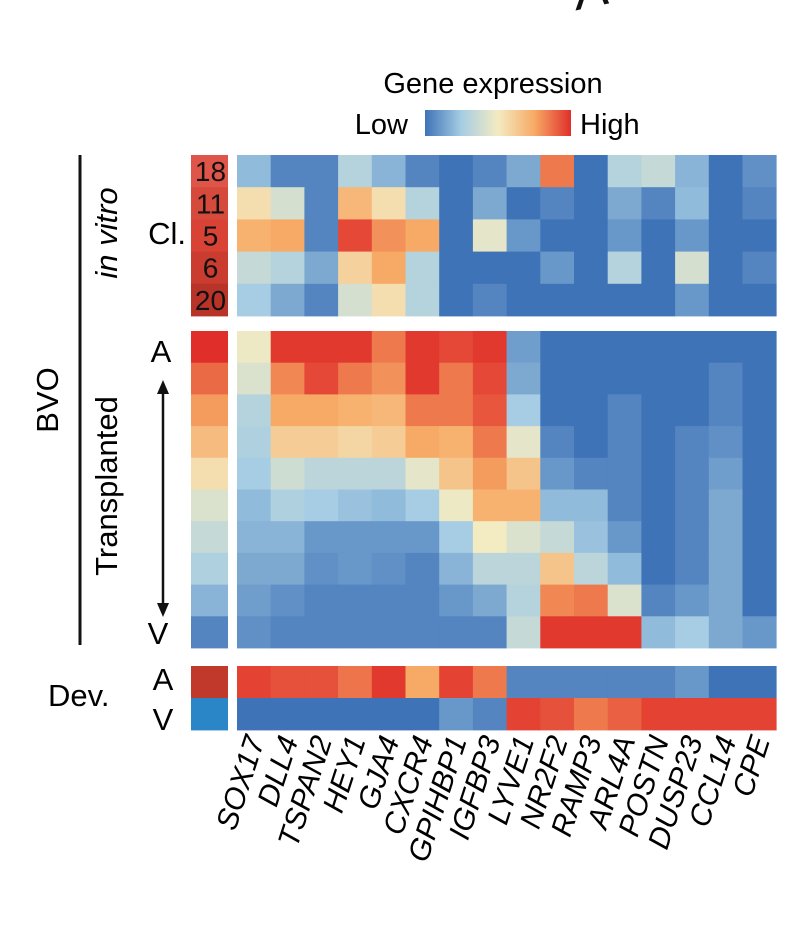  Describe the element at coordinates (287, 714) in the screenshot. I see `developmental-cell-dll4` at that location.